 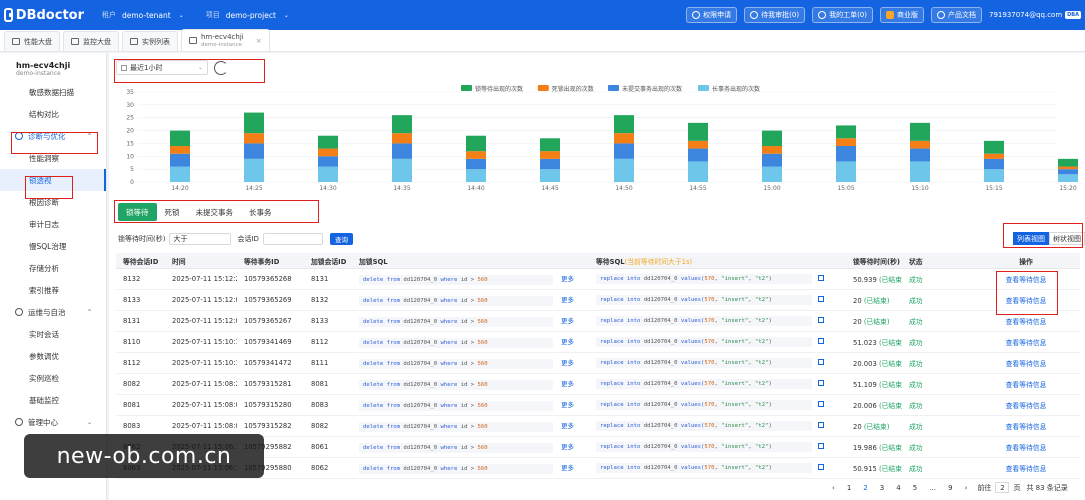 What do you see at coordinates (53, 312) in the screenshot?
I see `sidebar-group-ops: 运维与自治 ^` at bounding box center [53, 312].